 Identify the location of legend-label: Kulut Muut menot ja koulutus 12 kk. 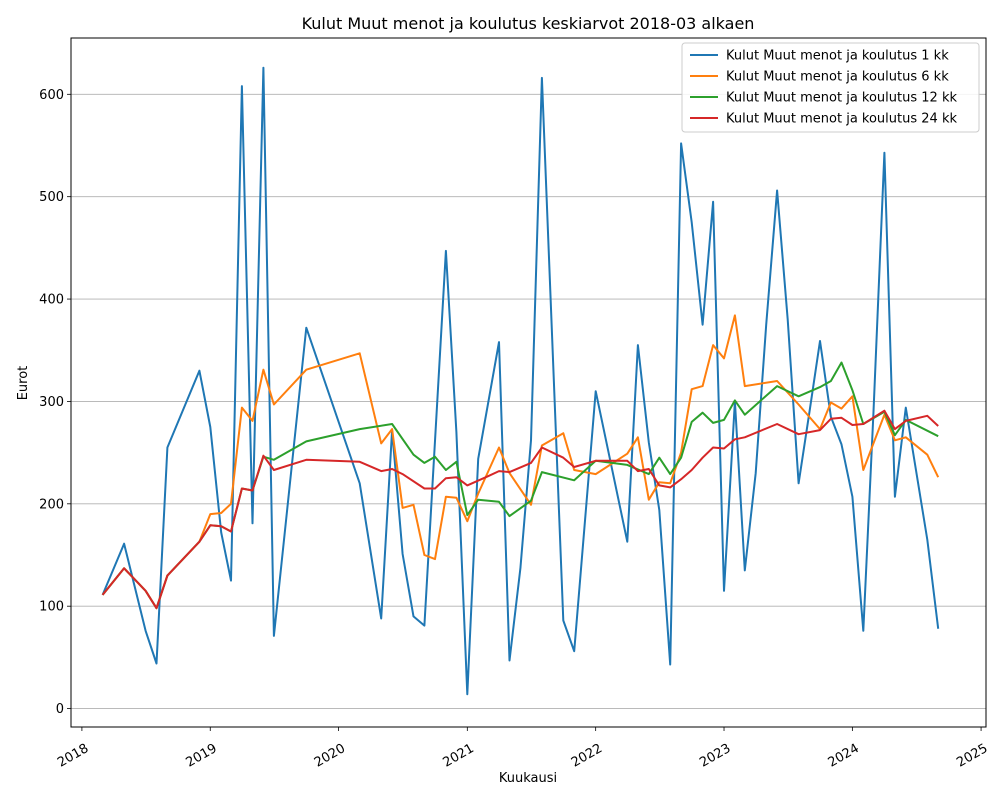
(841, 98).